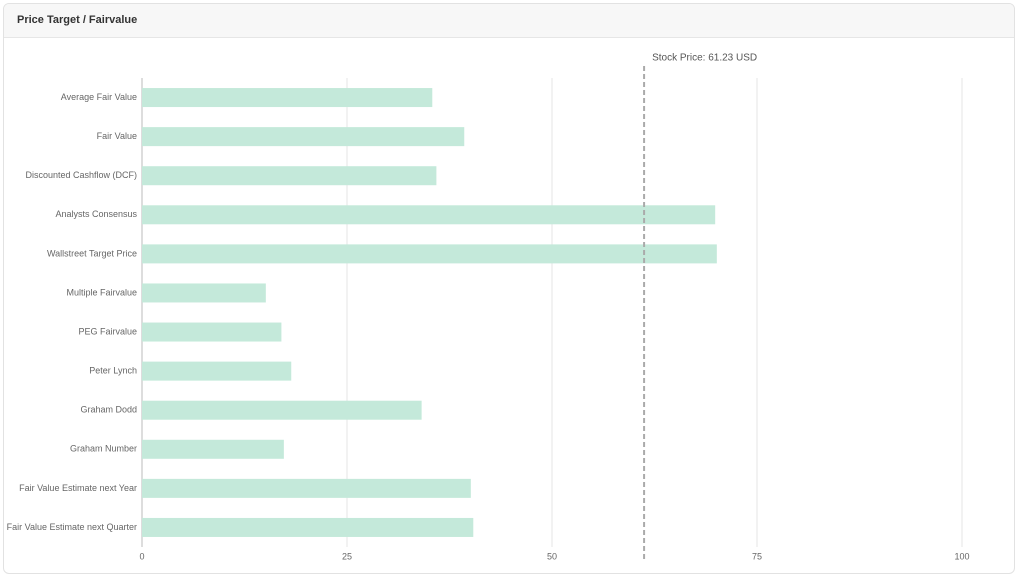  I want to click on y-tick-label: Fair Value Estimate next Quarter, so click(72, 527).